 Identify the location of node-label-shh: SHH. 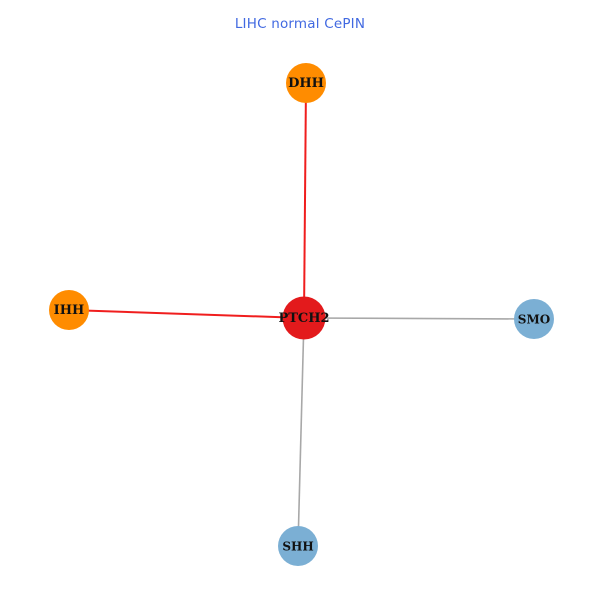
(297, 547).